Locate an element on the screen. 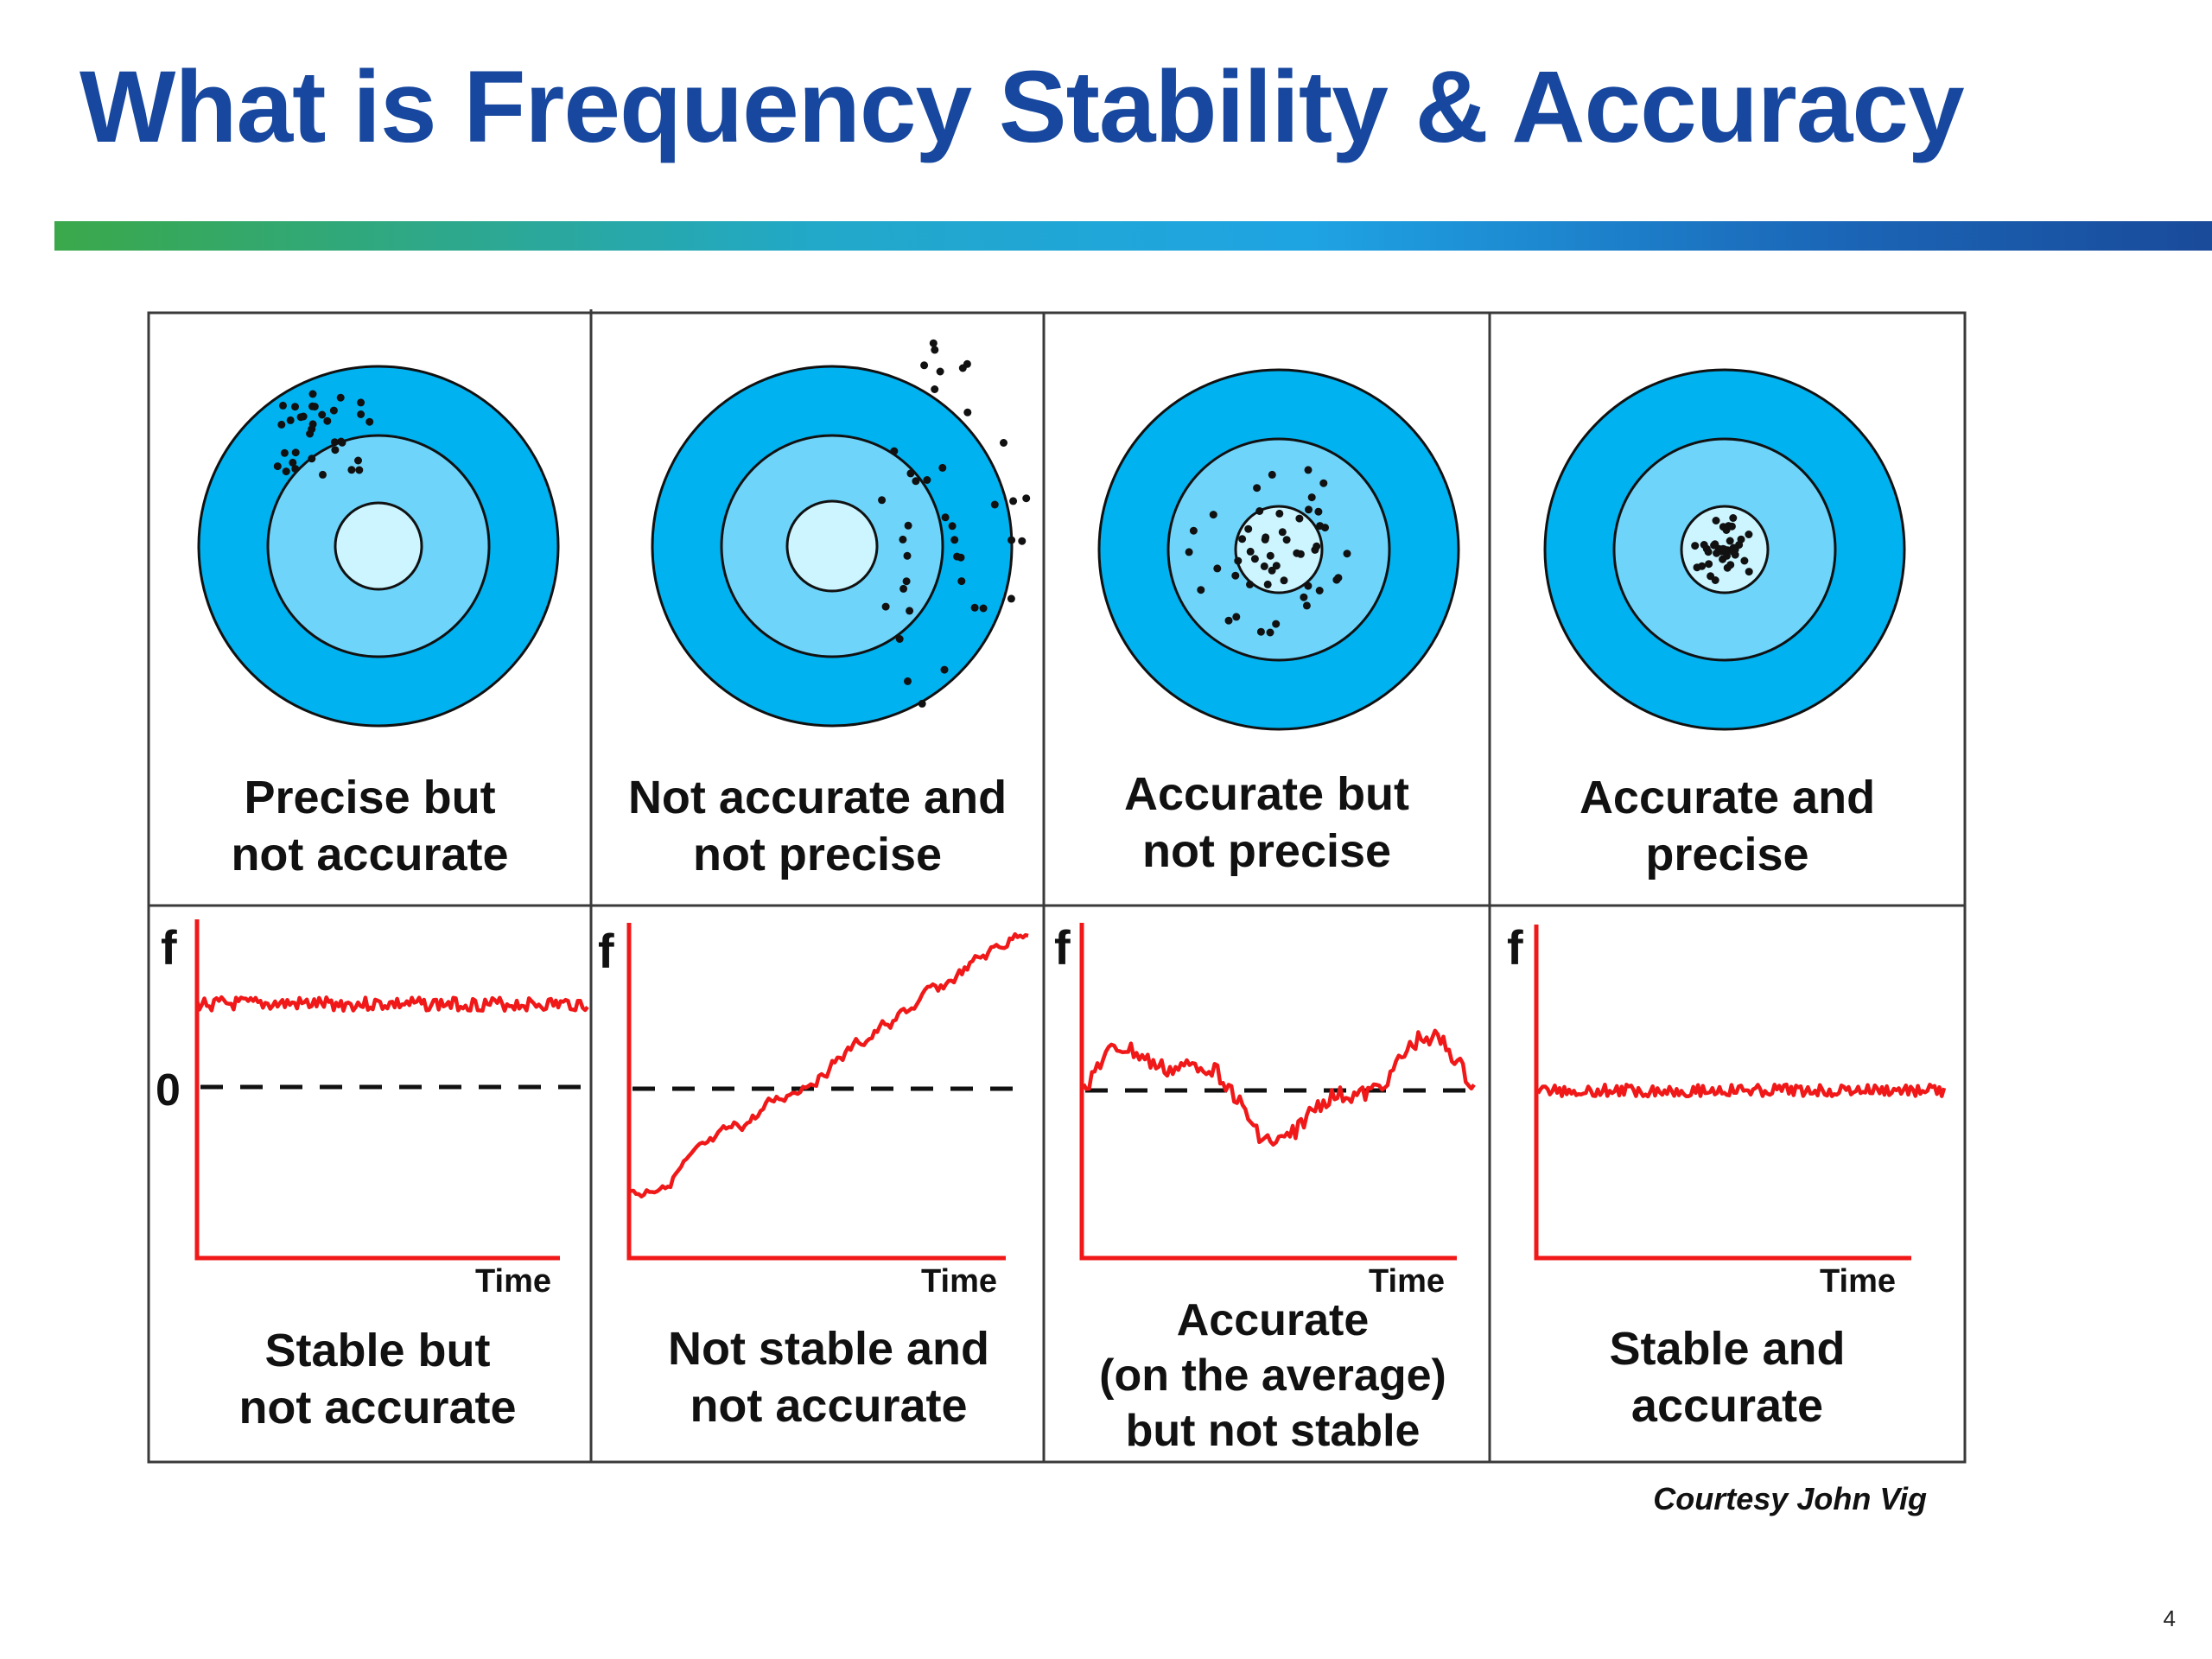 The width and height of the screenshot is (2212, 1659). plot-4-y-axis-label: f is located at coordinates (1515, 947).